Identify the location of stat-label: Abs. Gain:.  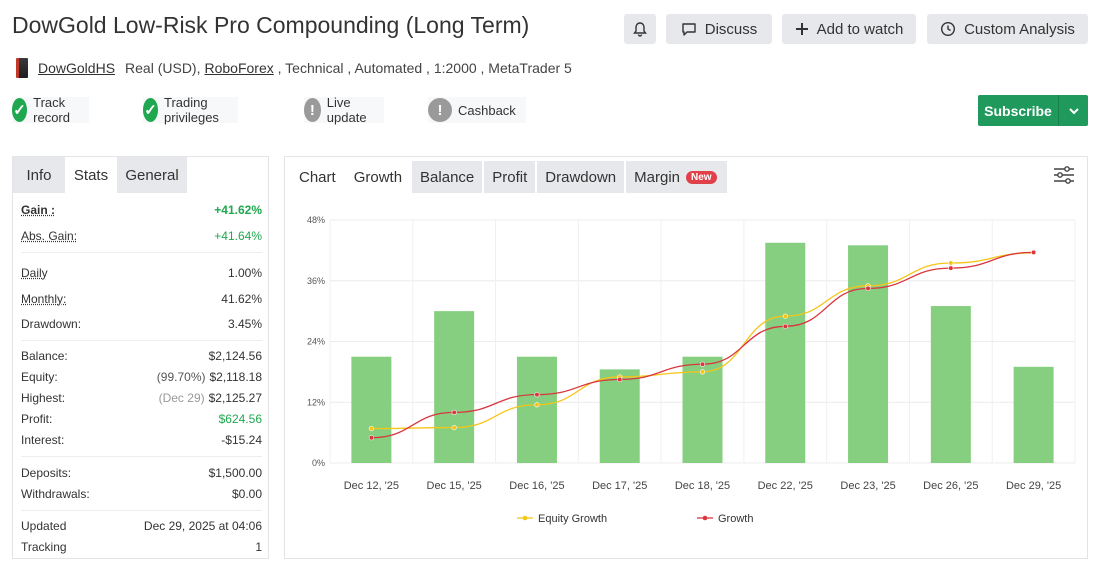
(49, 236).